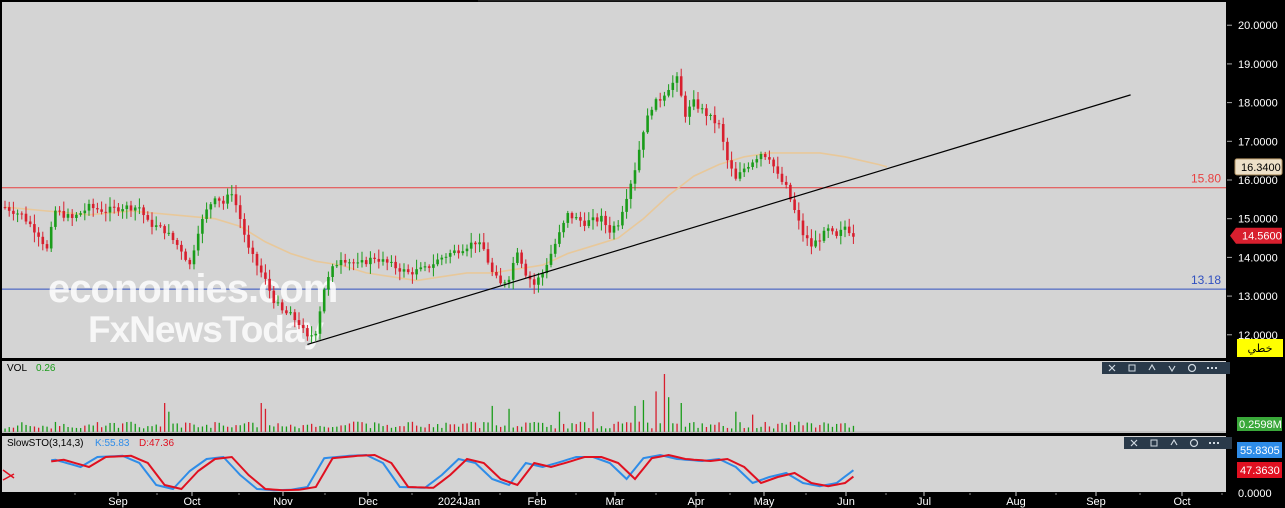 This screenshot has height=508, width=1285. What do you see at coordinates (695, 502) in the screenshot?
I see `time-tick-label: Apr` at bounding box center [695, 502].